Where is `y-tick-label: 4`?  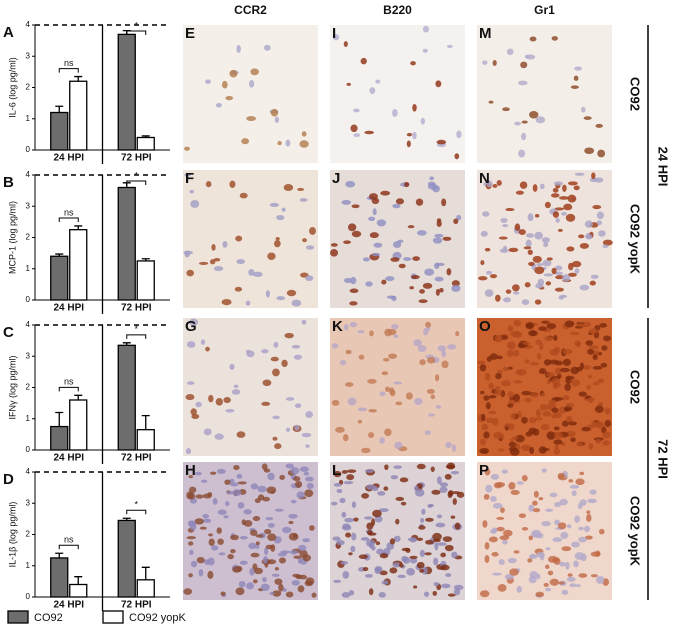
y-tick-label: 4 is located at coordinates (28, 24).